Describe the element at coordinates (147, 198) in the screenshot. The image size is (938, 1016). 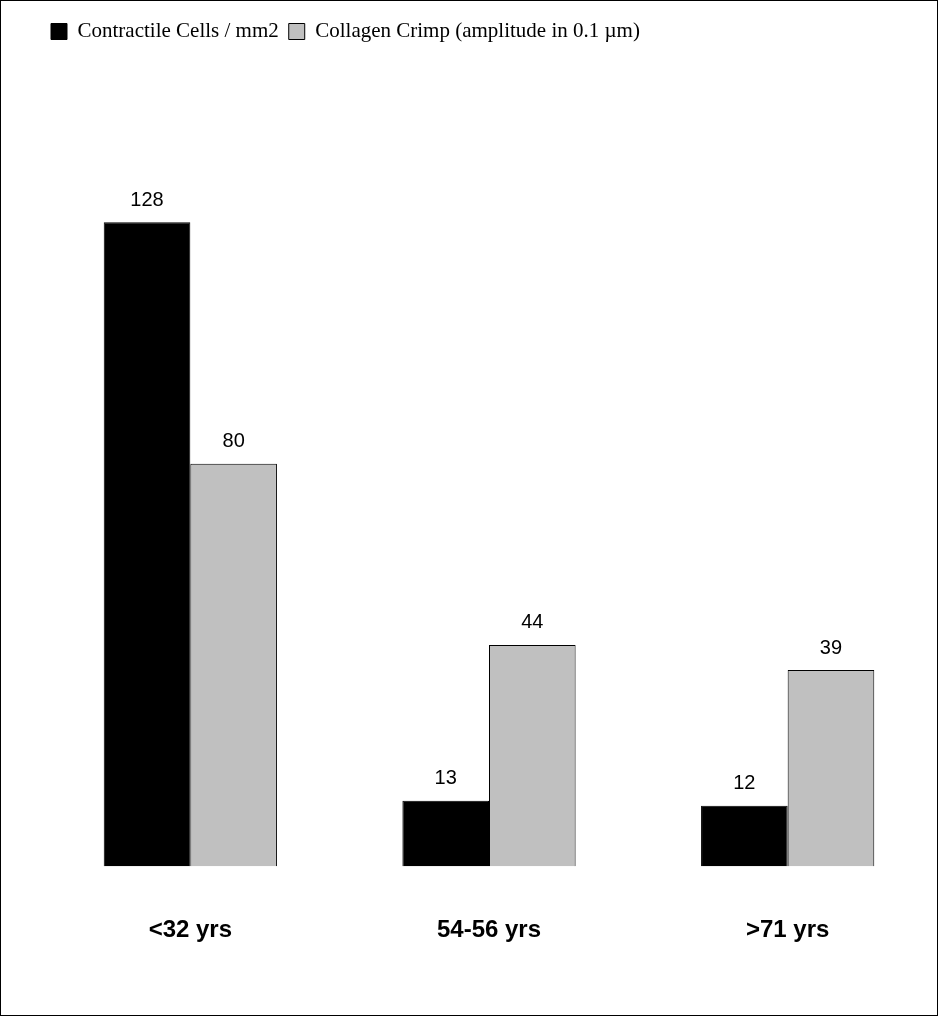
I see `data-label: 128` at that location.